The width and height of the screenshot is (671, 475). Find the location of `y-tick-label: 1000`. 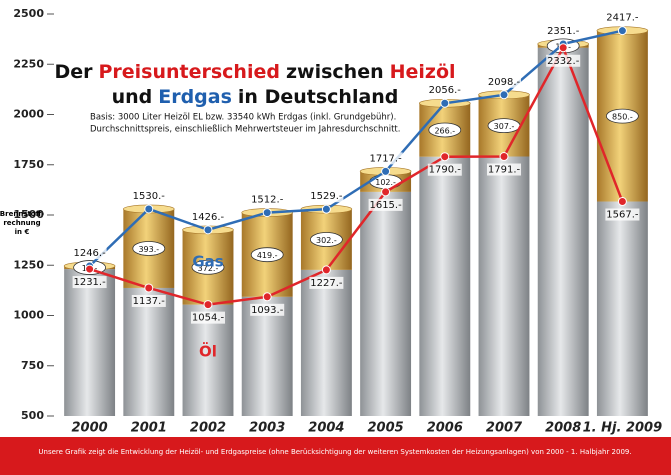

y-tick-label: 1000 is located at coordinates (28, 315).